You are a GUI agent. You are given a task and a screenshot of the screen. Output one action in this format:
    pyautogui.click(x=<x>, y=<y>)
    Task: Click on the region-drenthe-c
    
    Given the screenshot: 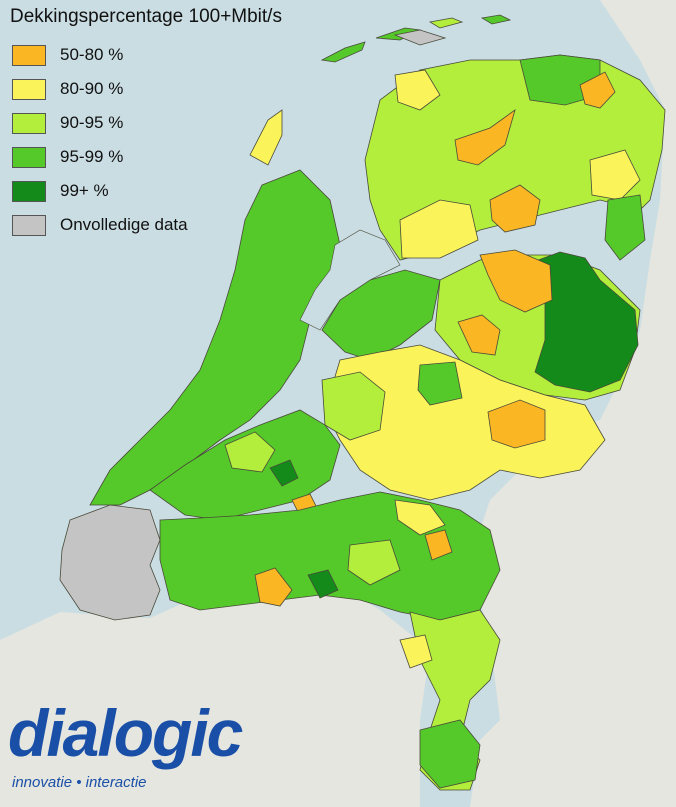 What is the action you would take?
    pyautogui.click(x=625, y=227)
    